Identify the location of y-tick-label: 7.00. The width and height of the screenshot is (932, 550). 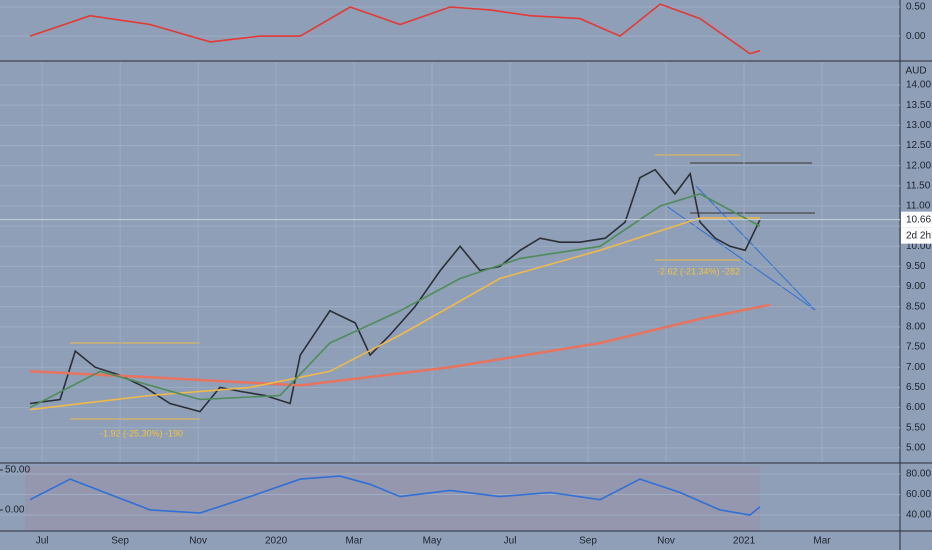
(916, 367).